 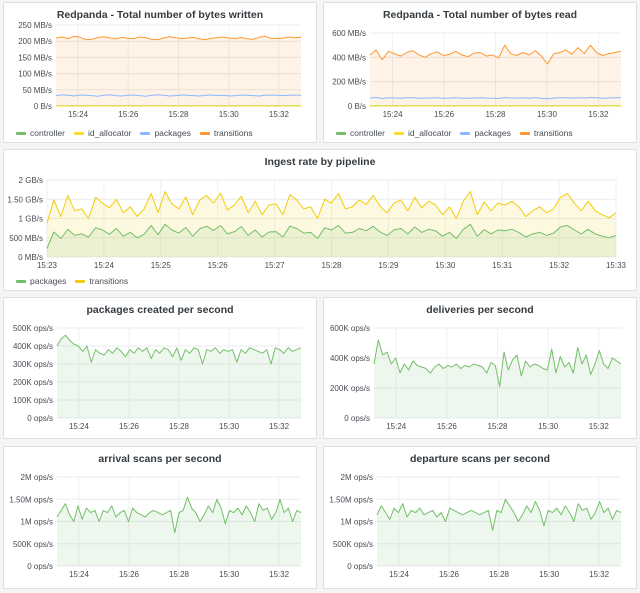 What do you see at coordinates (33, 400) in the screenshot?
I see `y-tick-label: 100K ops/s` at bounding box center [33, 400].